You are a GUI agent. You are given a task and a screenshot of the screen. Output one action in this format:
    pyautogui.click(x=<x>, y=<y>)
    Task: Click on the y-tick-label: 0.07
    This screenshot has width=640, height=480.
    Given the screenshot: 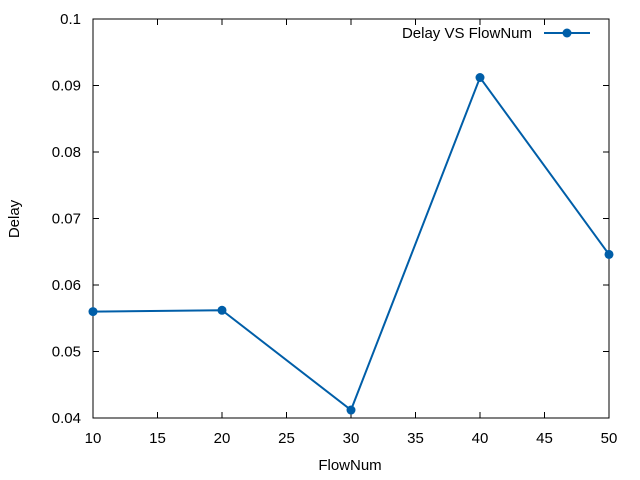 What is the action you would take?
    pyautogui.click(x=66, y=219)
    